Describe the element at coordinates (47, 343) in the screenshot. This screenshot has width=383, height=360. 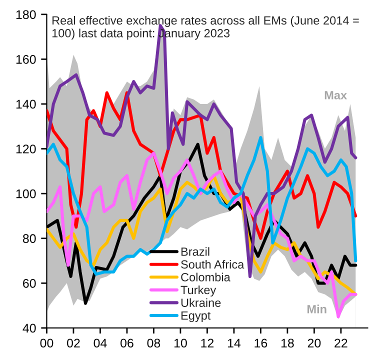
I see `x-tick-label: 00` at that location.